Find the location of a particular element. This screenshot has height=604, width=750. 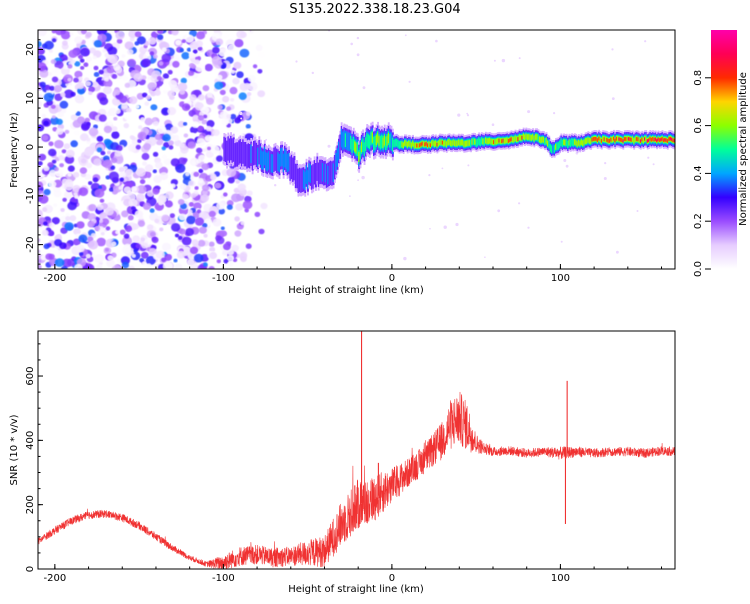

snr-x-tick-label: 100 is located at coordinates (560, 578).